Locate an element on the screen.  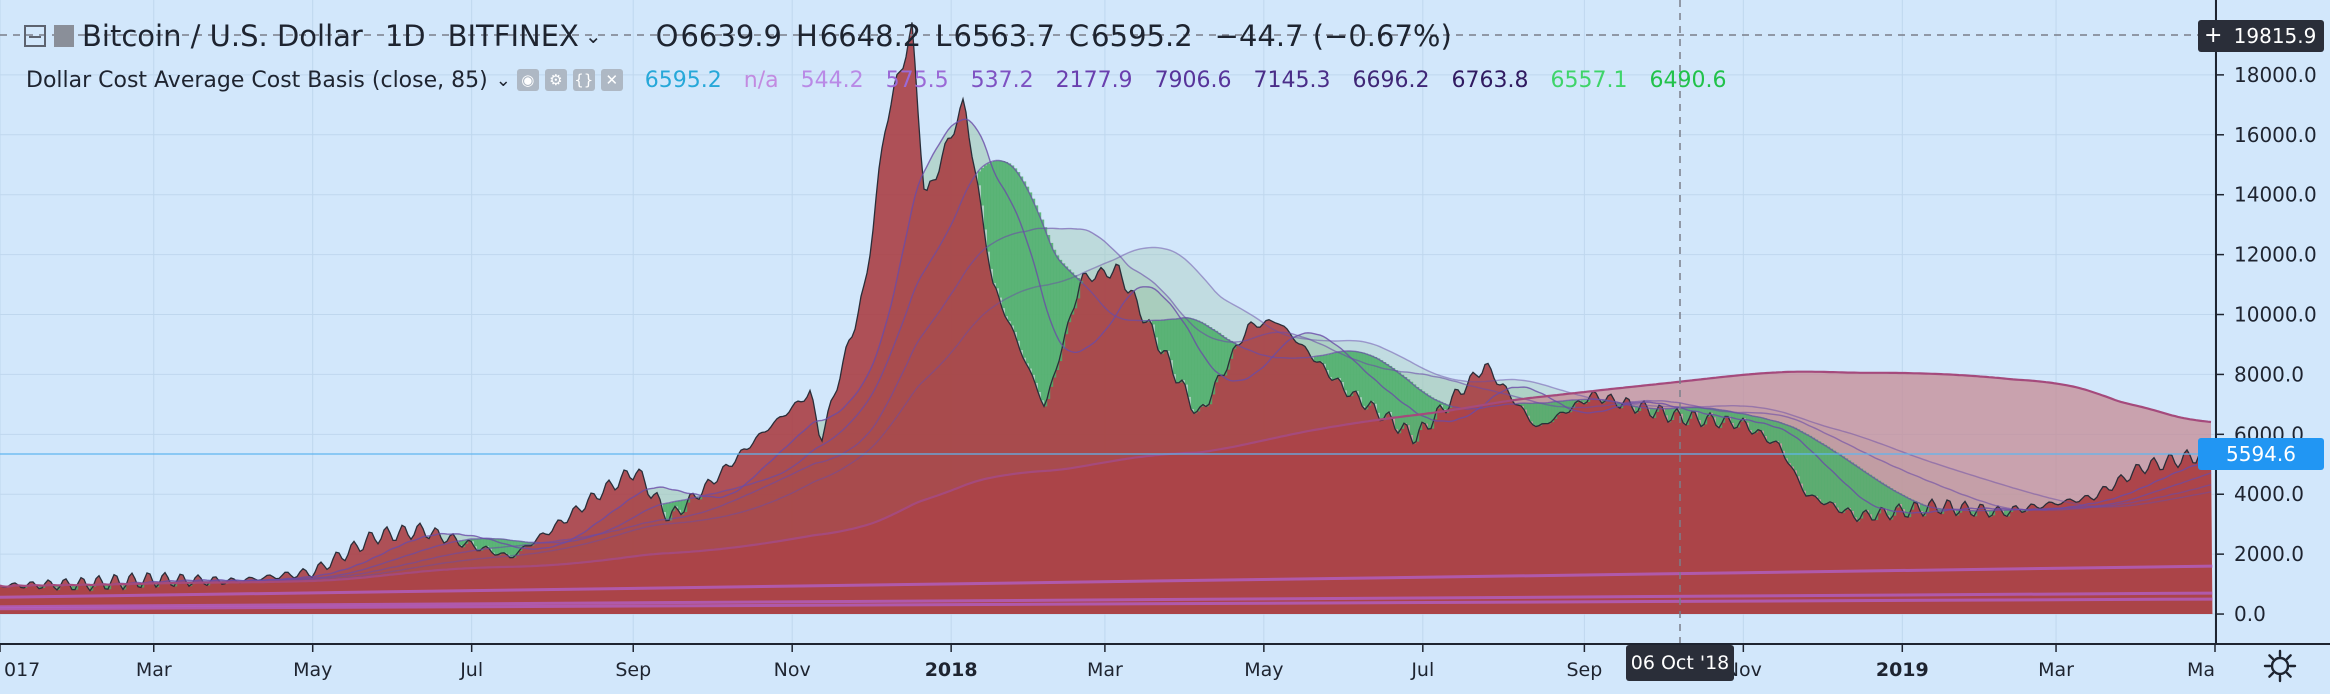
indicator-value: 6696.2 is located at coordinates (1391, 80).